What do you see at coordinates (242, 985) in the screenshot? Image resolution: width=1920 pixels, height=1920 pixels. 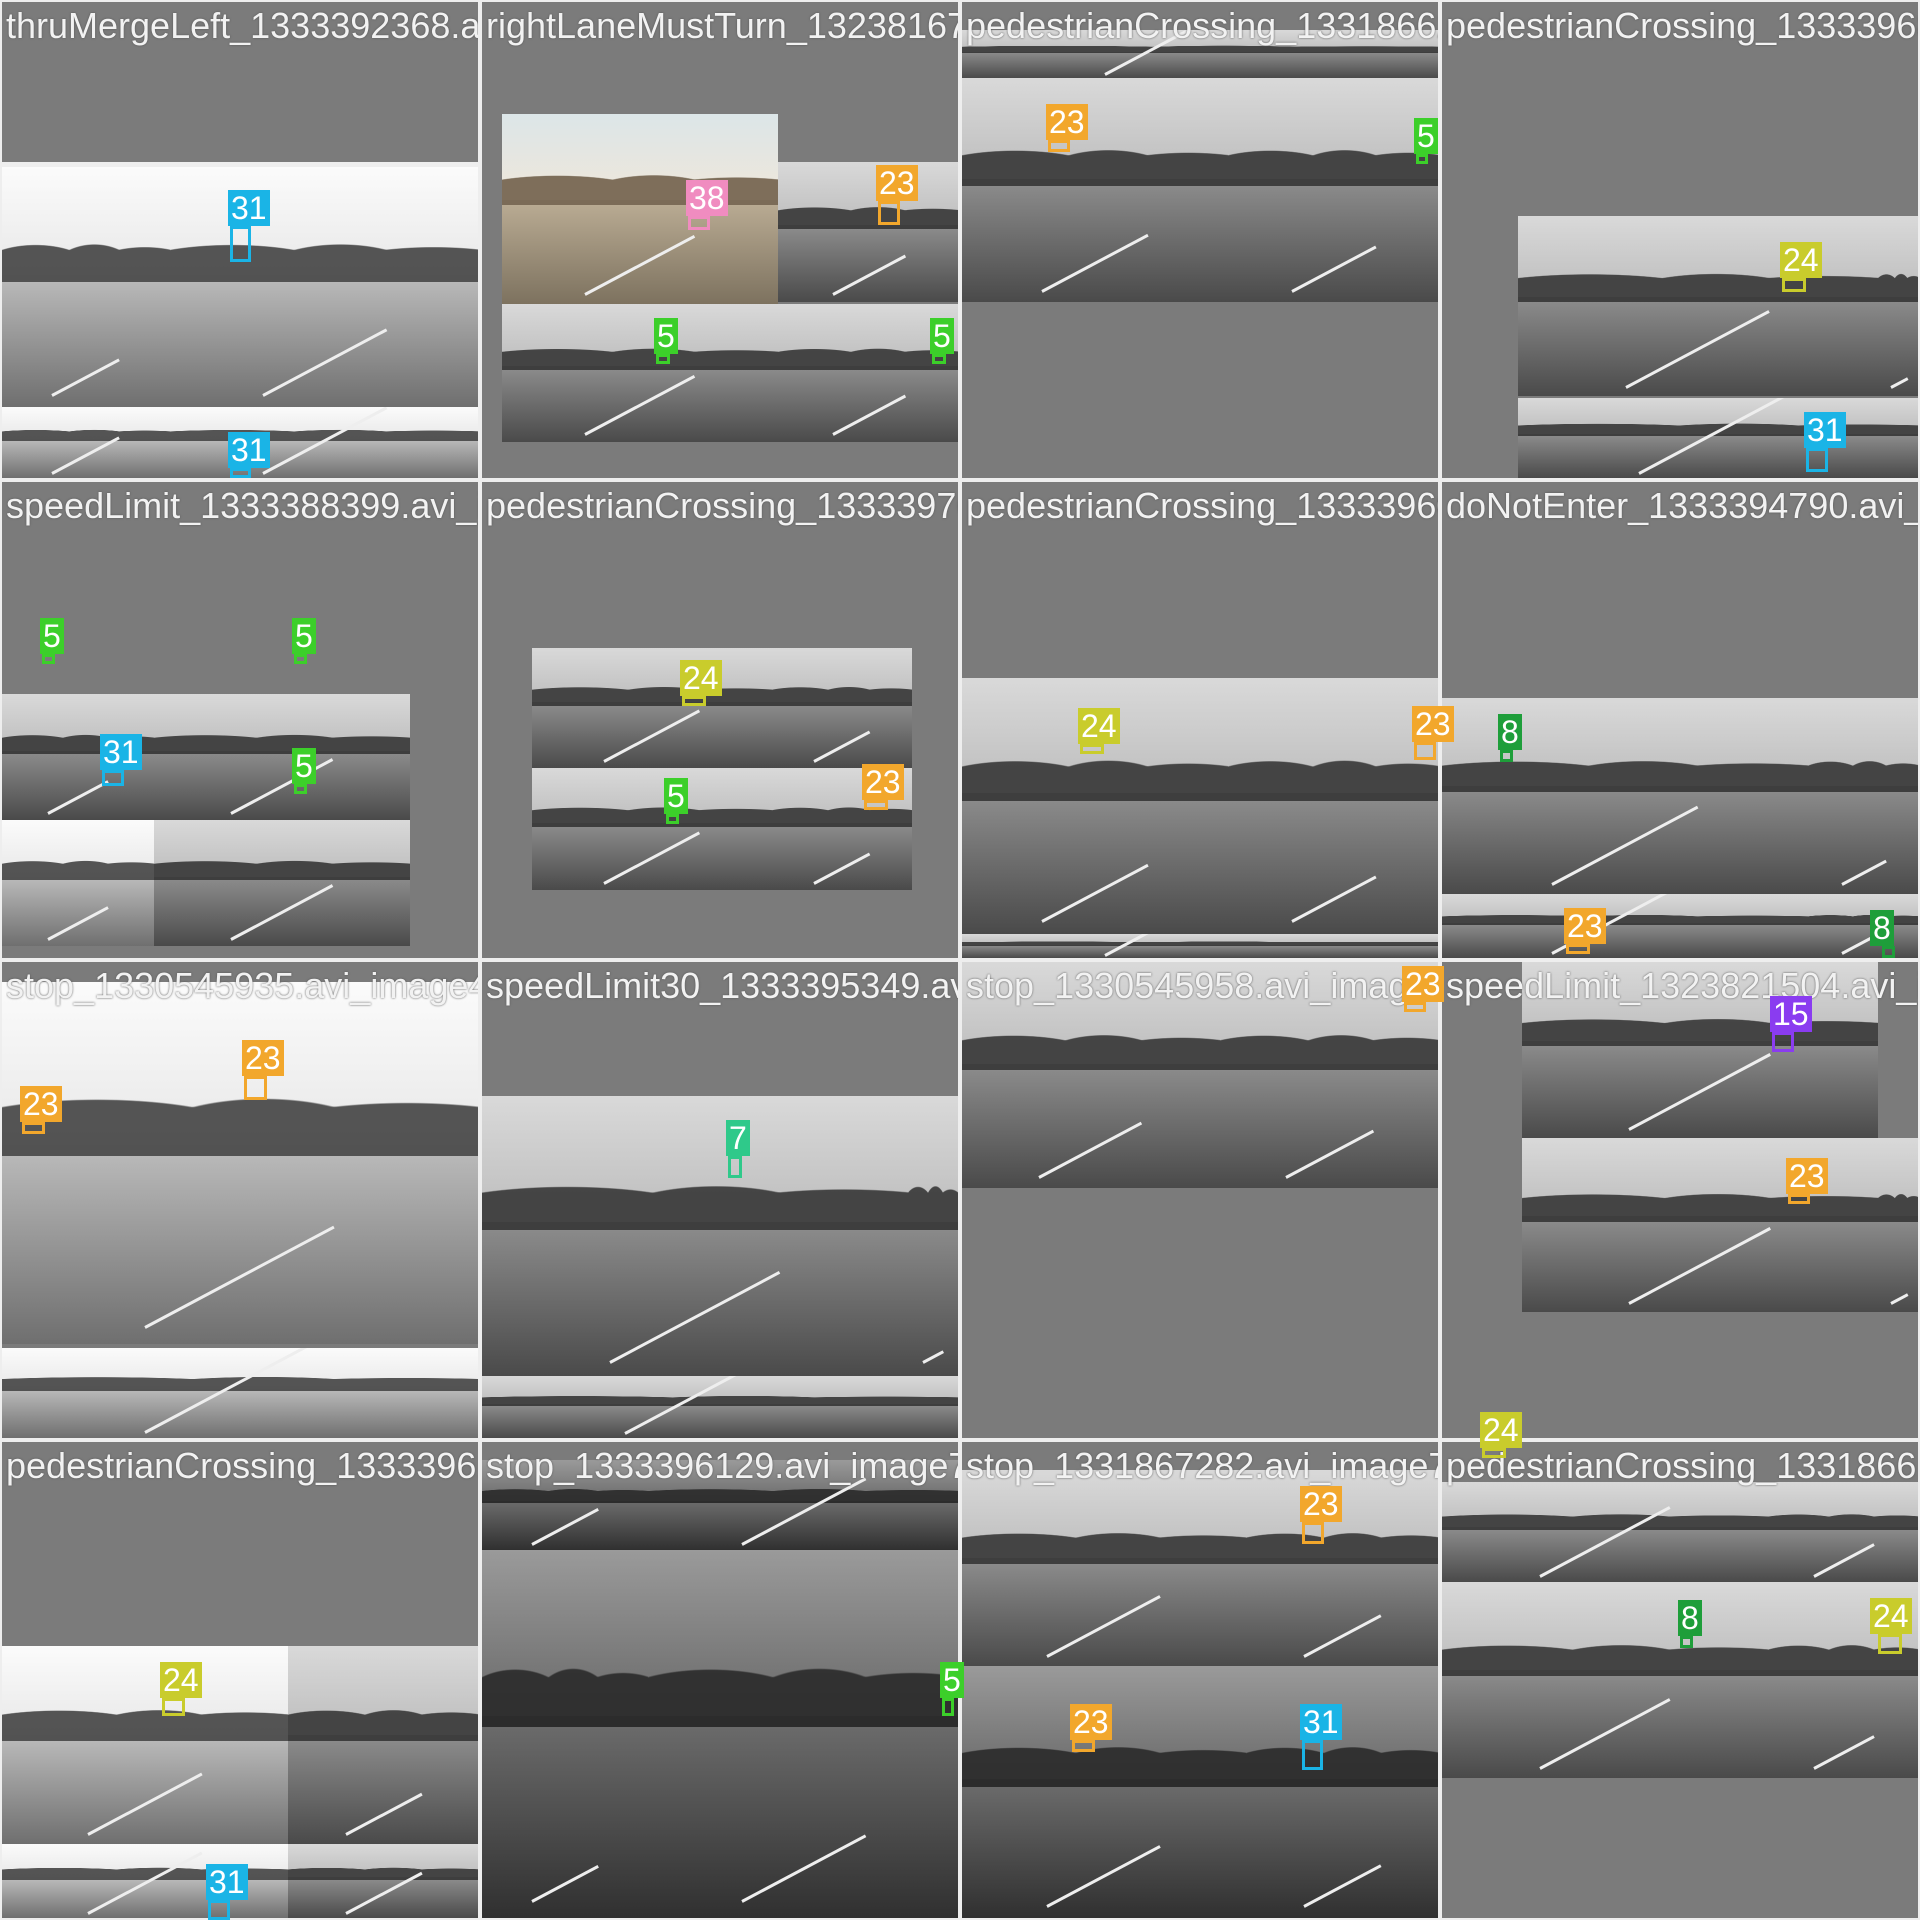 I see `tile-filename: stop_1330545935.avi_image4.png` at bounding box center [242, 985].